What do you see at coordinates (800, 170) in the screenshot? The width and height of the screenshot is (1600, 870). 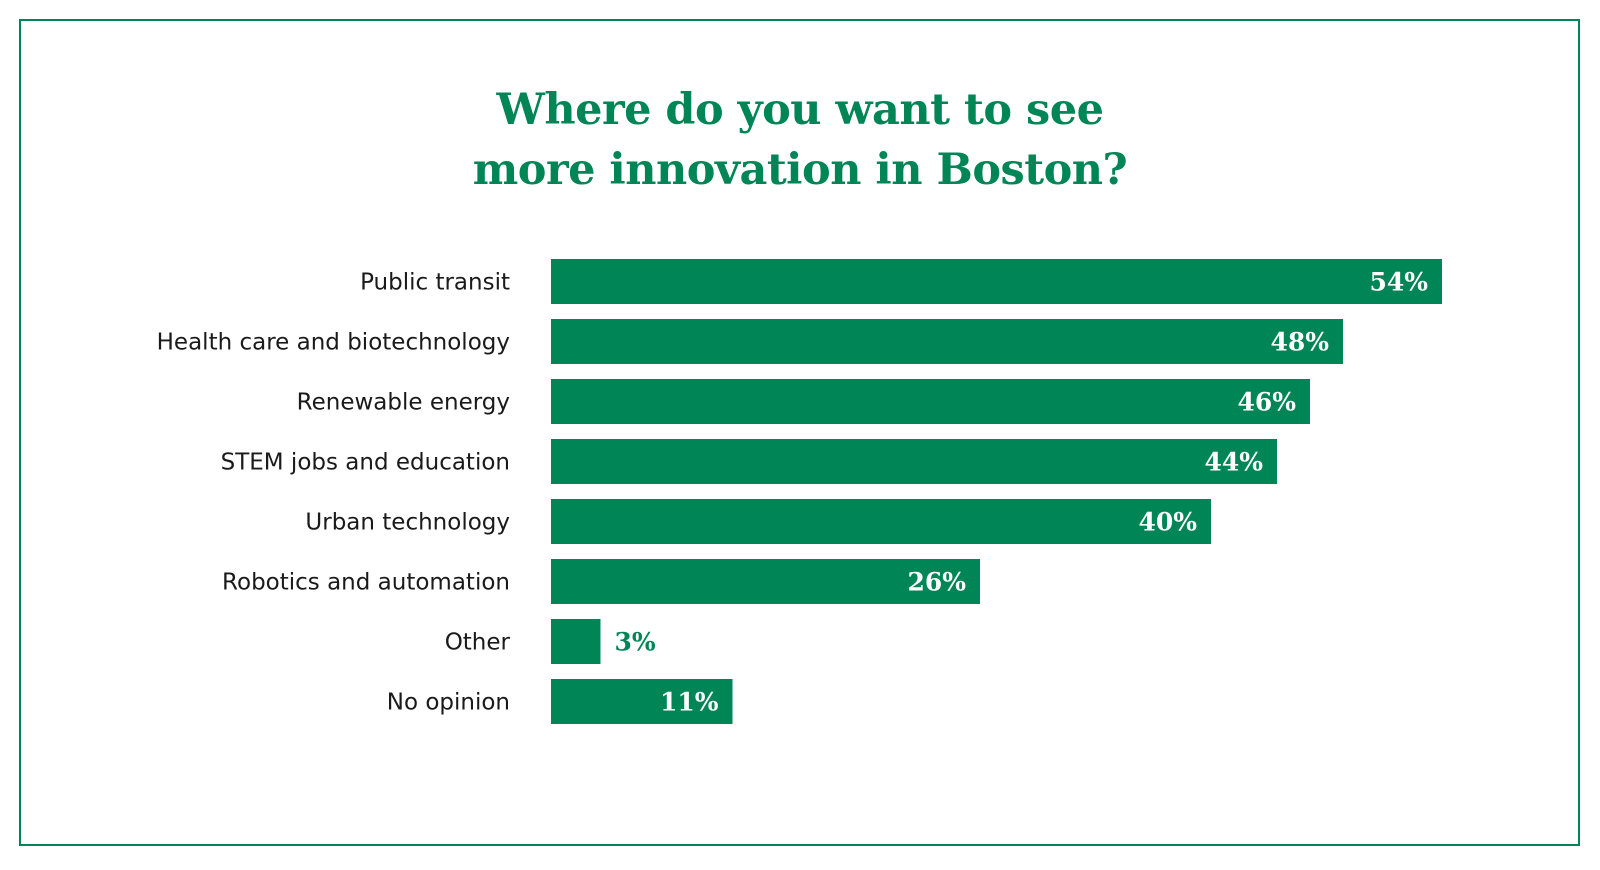 I see `chart-title-line-2: more innovation in Boston?` at bounding box center [800, 170].